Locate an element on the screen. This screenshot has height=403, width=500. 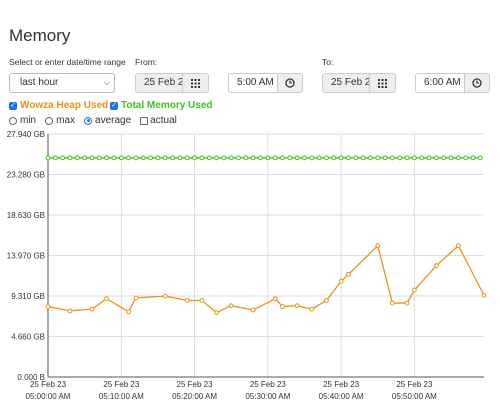
to-calendar-button is located at coordinates (383, 83).